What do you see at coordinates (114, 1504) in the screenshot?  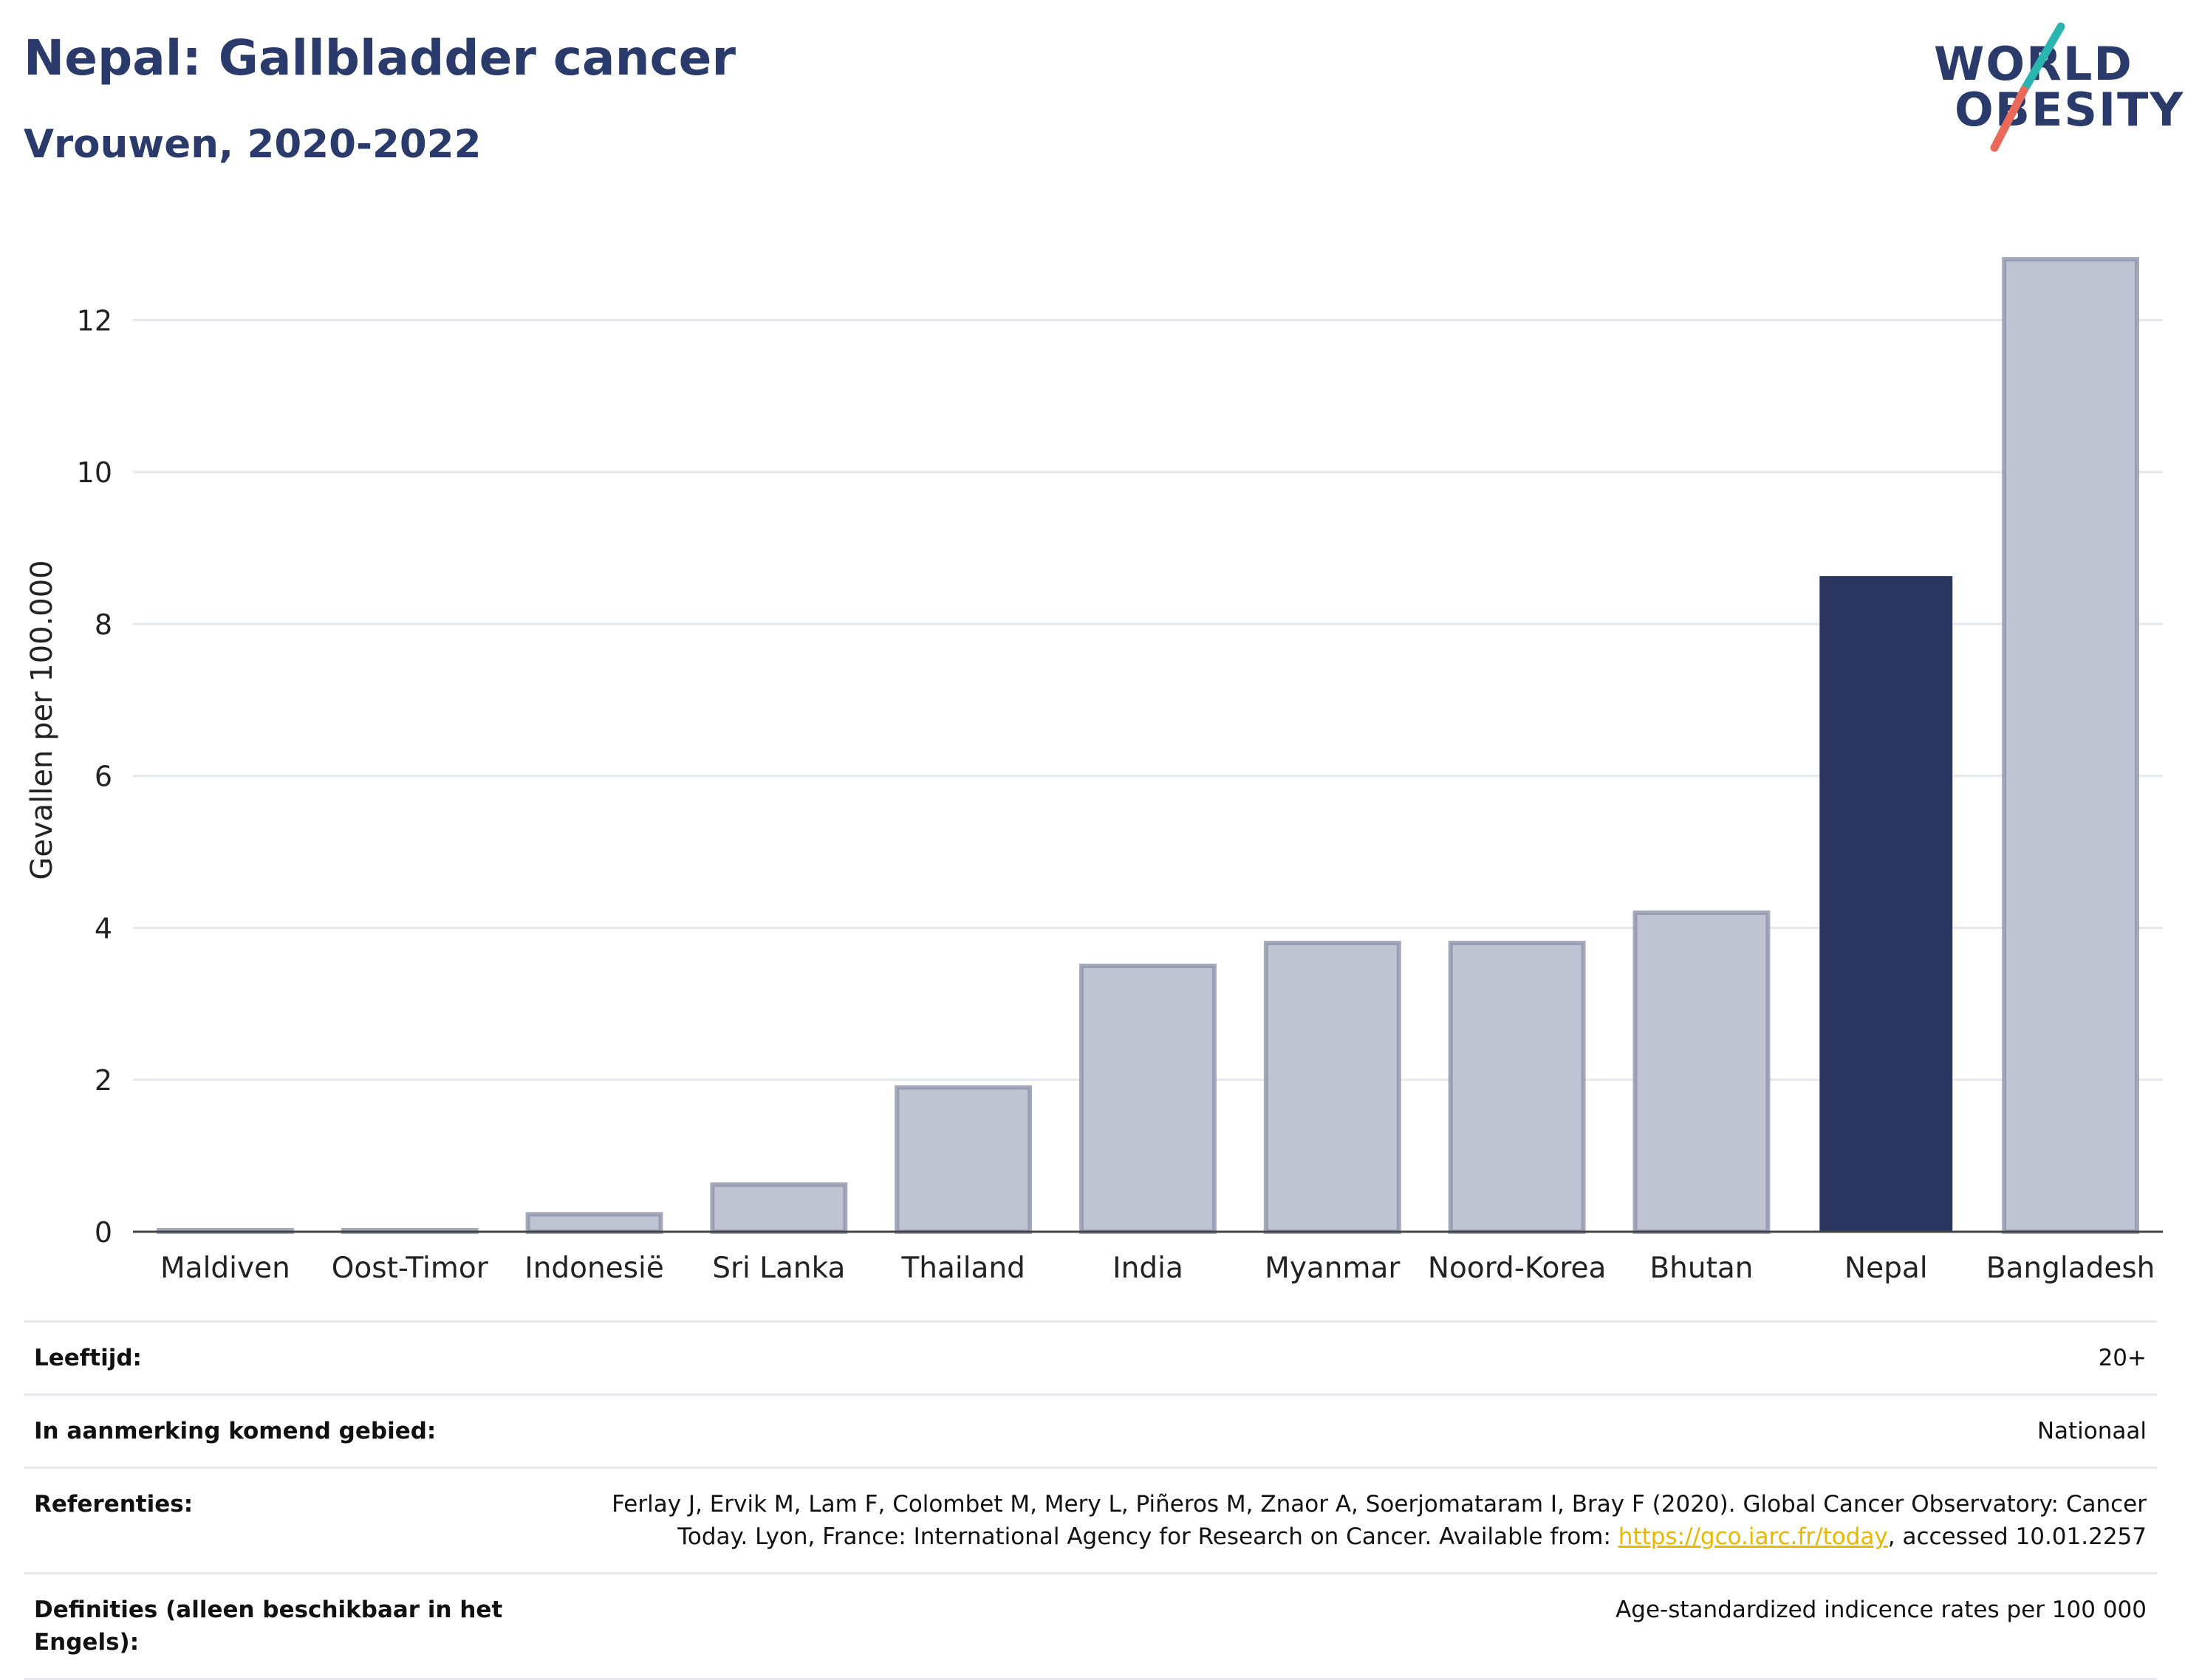 I see `meta-label: Referenties:` at bounding box center [114, 1504].